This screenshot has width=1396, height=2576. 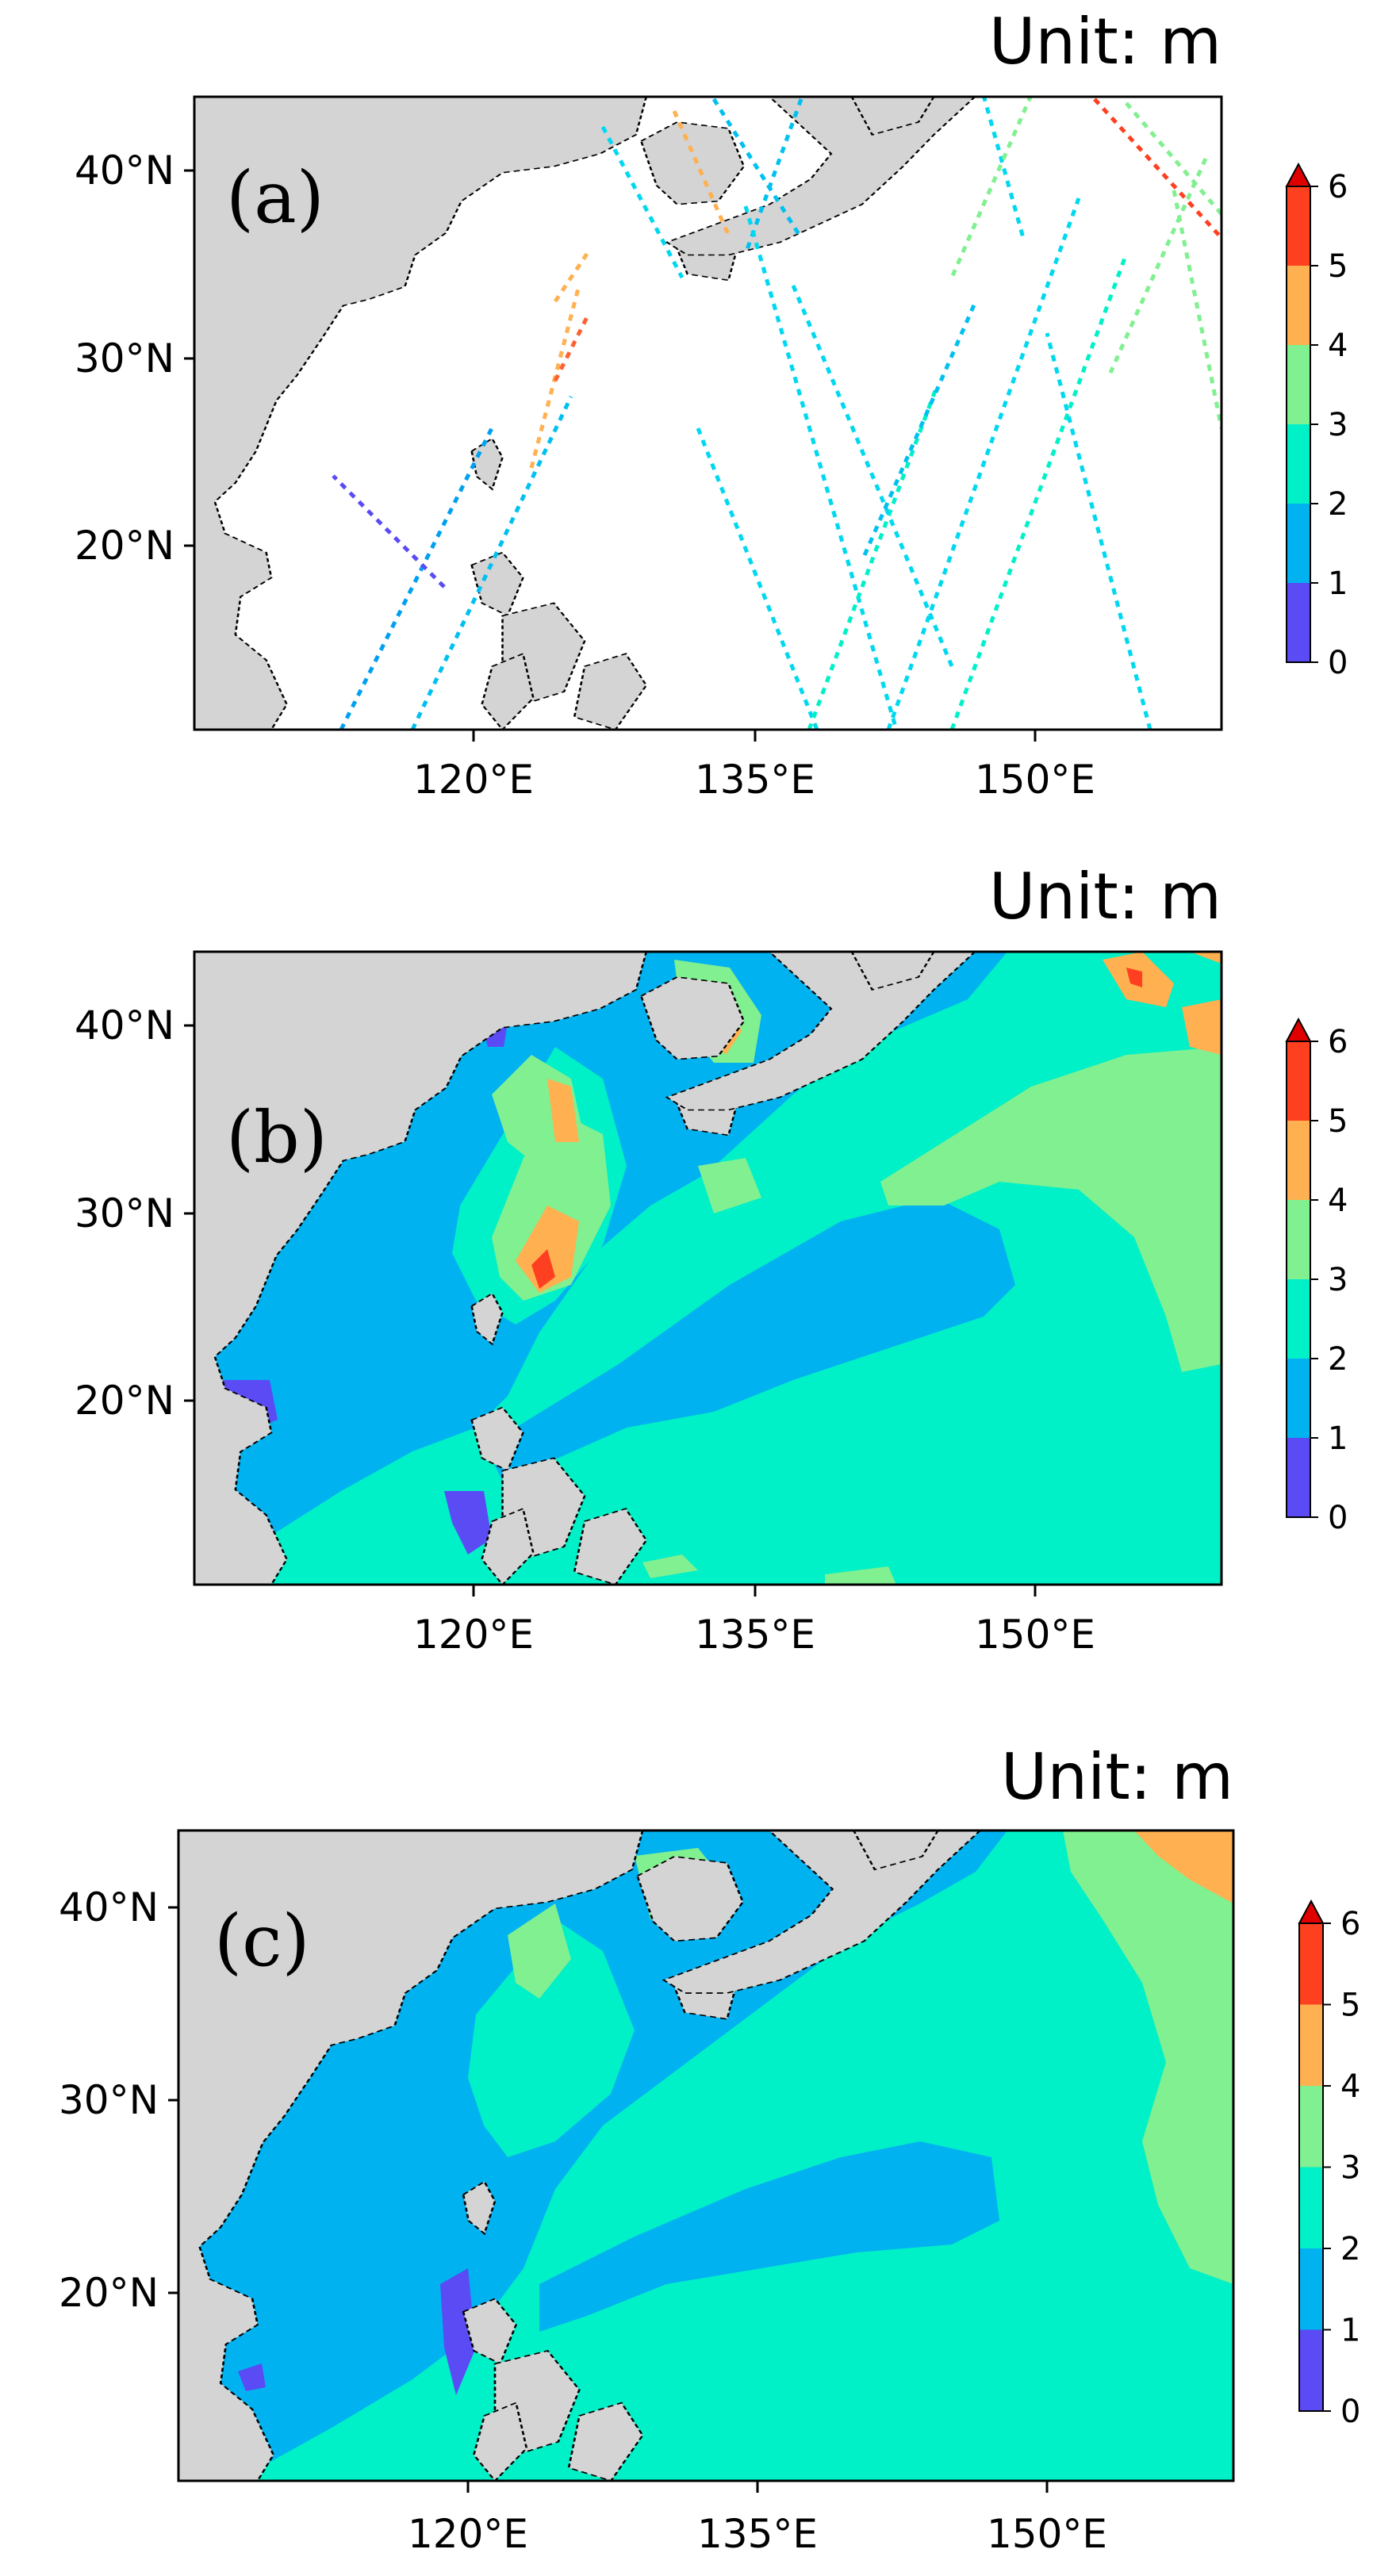 I want to click on panel-b-lon-axis: 120°E 135°E 150°E, so click(x=754, y=1621).